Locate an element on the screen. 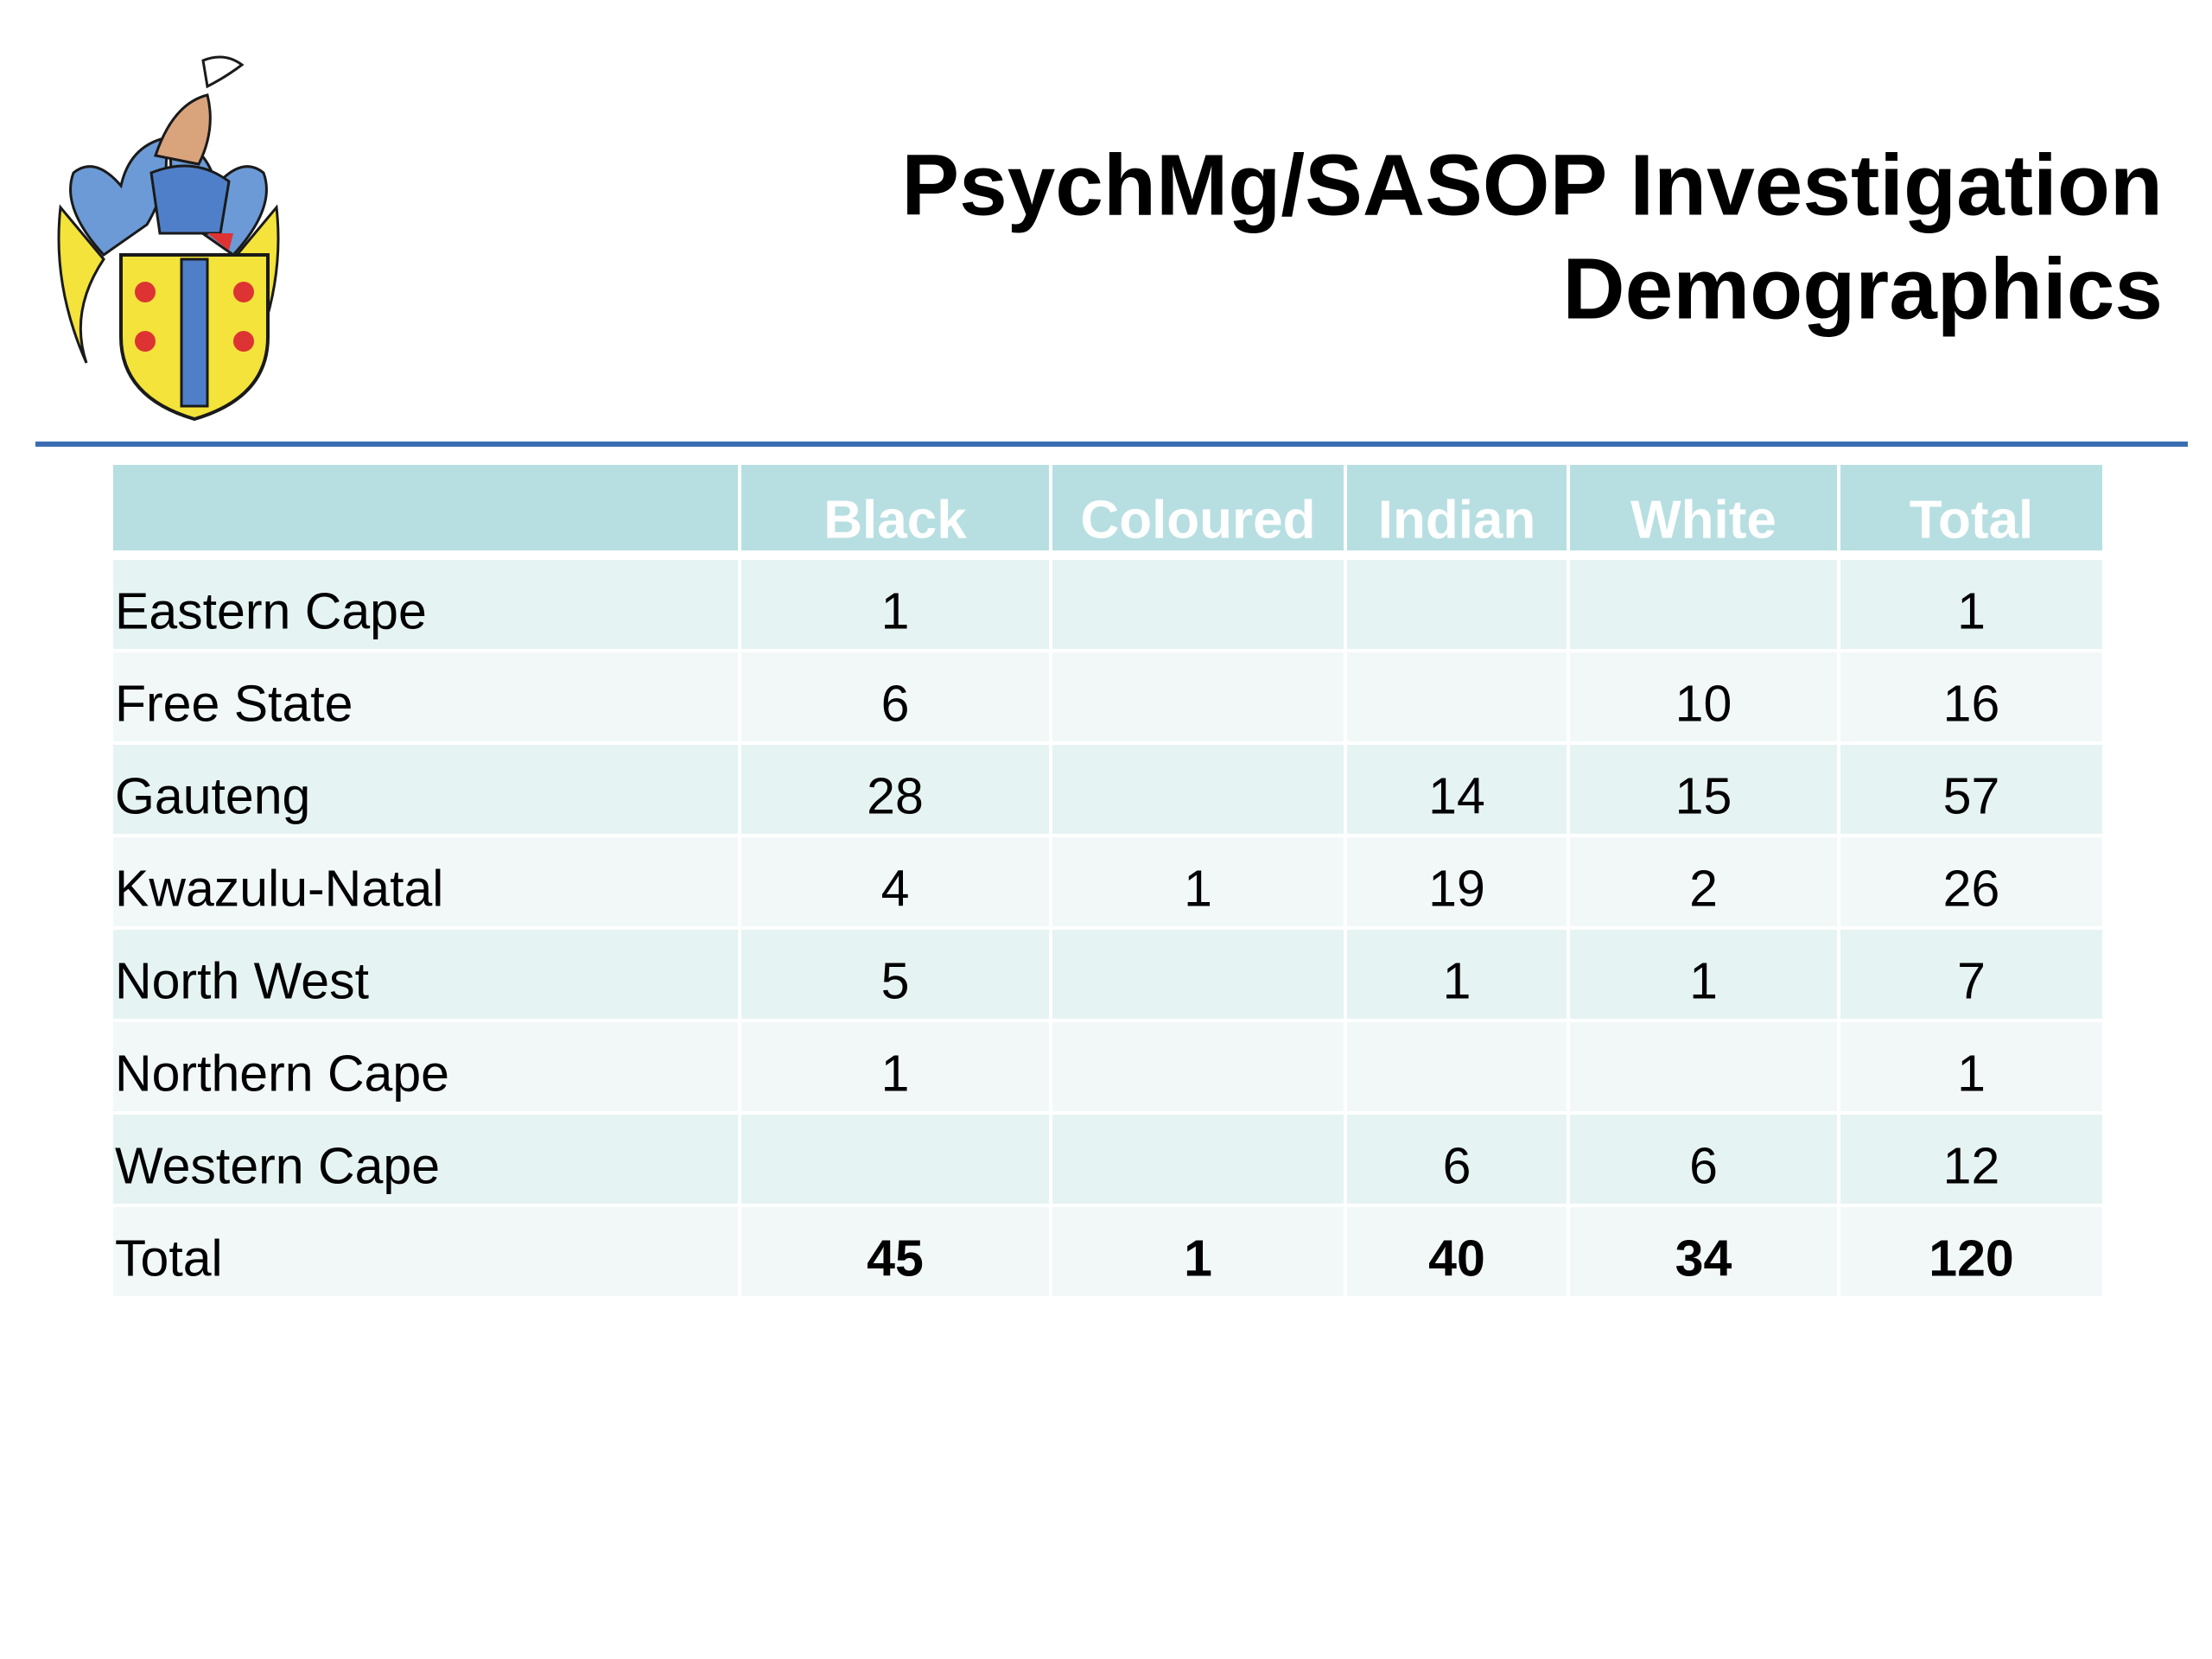 This screenshot has height=1659, width=2212. row-label: Gauteng is located at coordinates (212, 796).